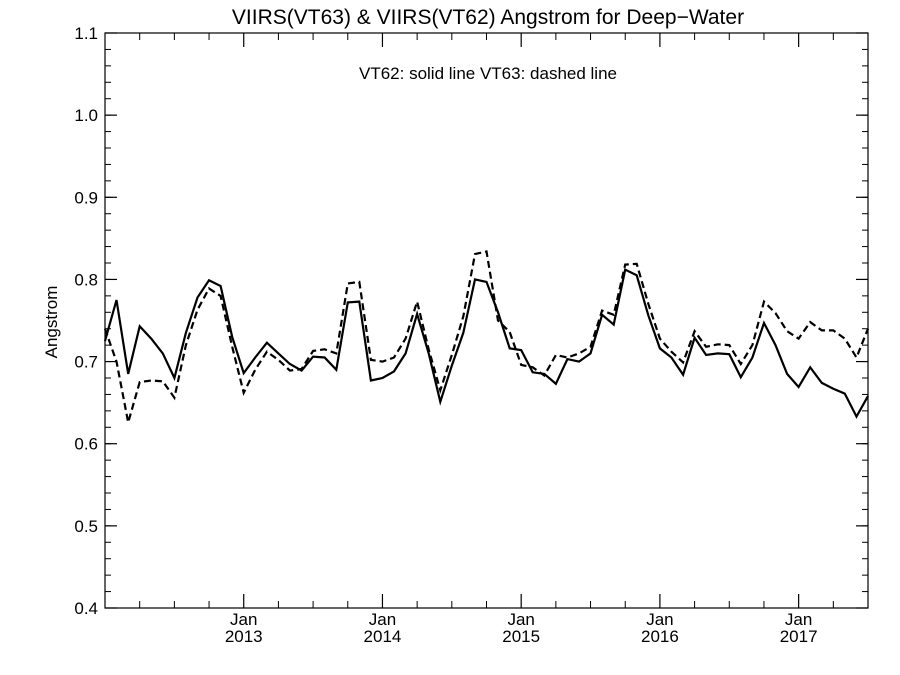  Describe the element at coordinates (86, 444) in the screenshot. I see `y-tick-label: 0.6` at that location.